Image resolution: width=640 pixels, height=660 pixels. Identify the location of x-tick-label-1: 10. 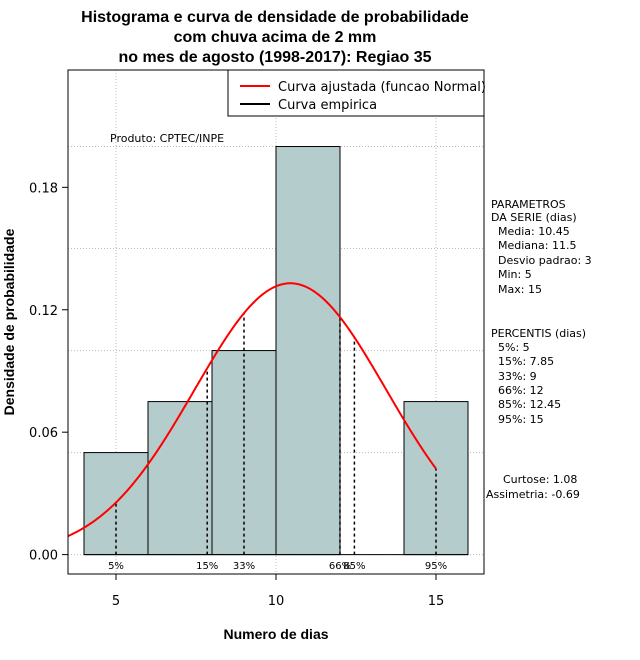
(276, 601).